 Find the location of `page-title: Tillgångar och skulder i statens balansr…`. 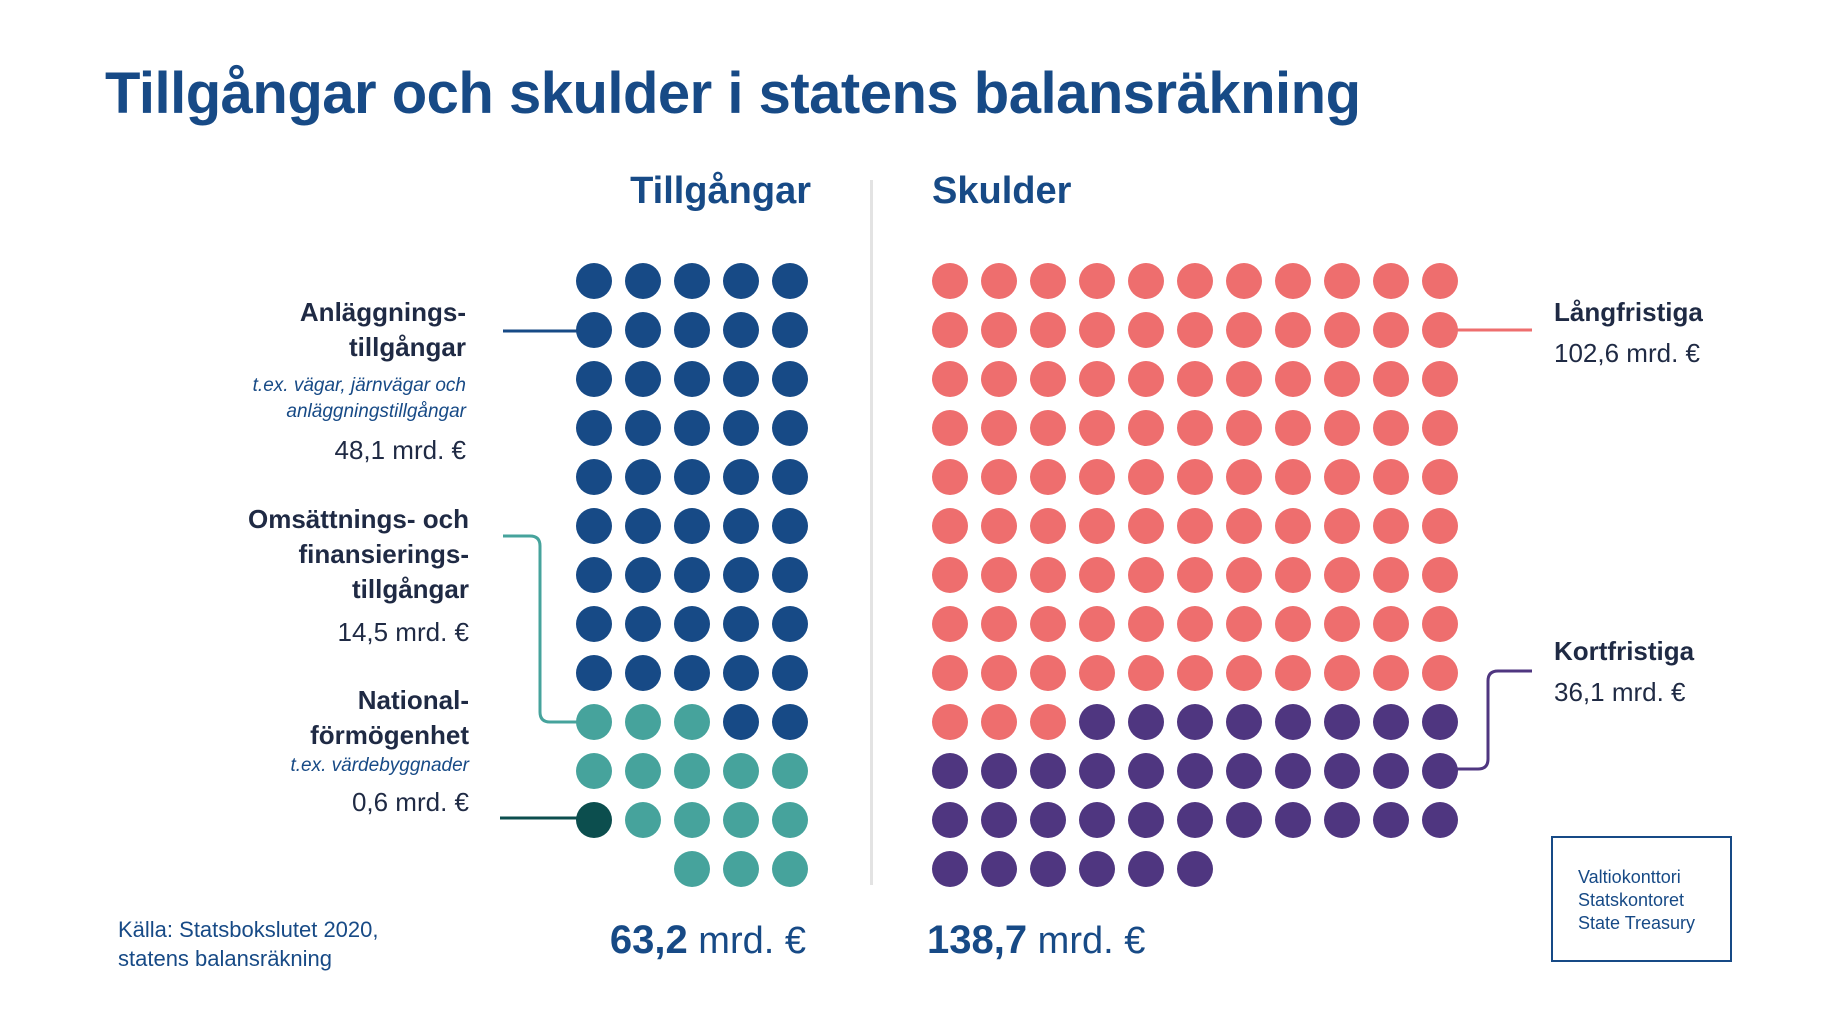

page-title: Tillgångar och skulder i statens balansr… is located at coordinates (733, 93).